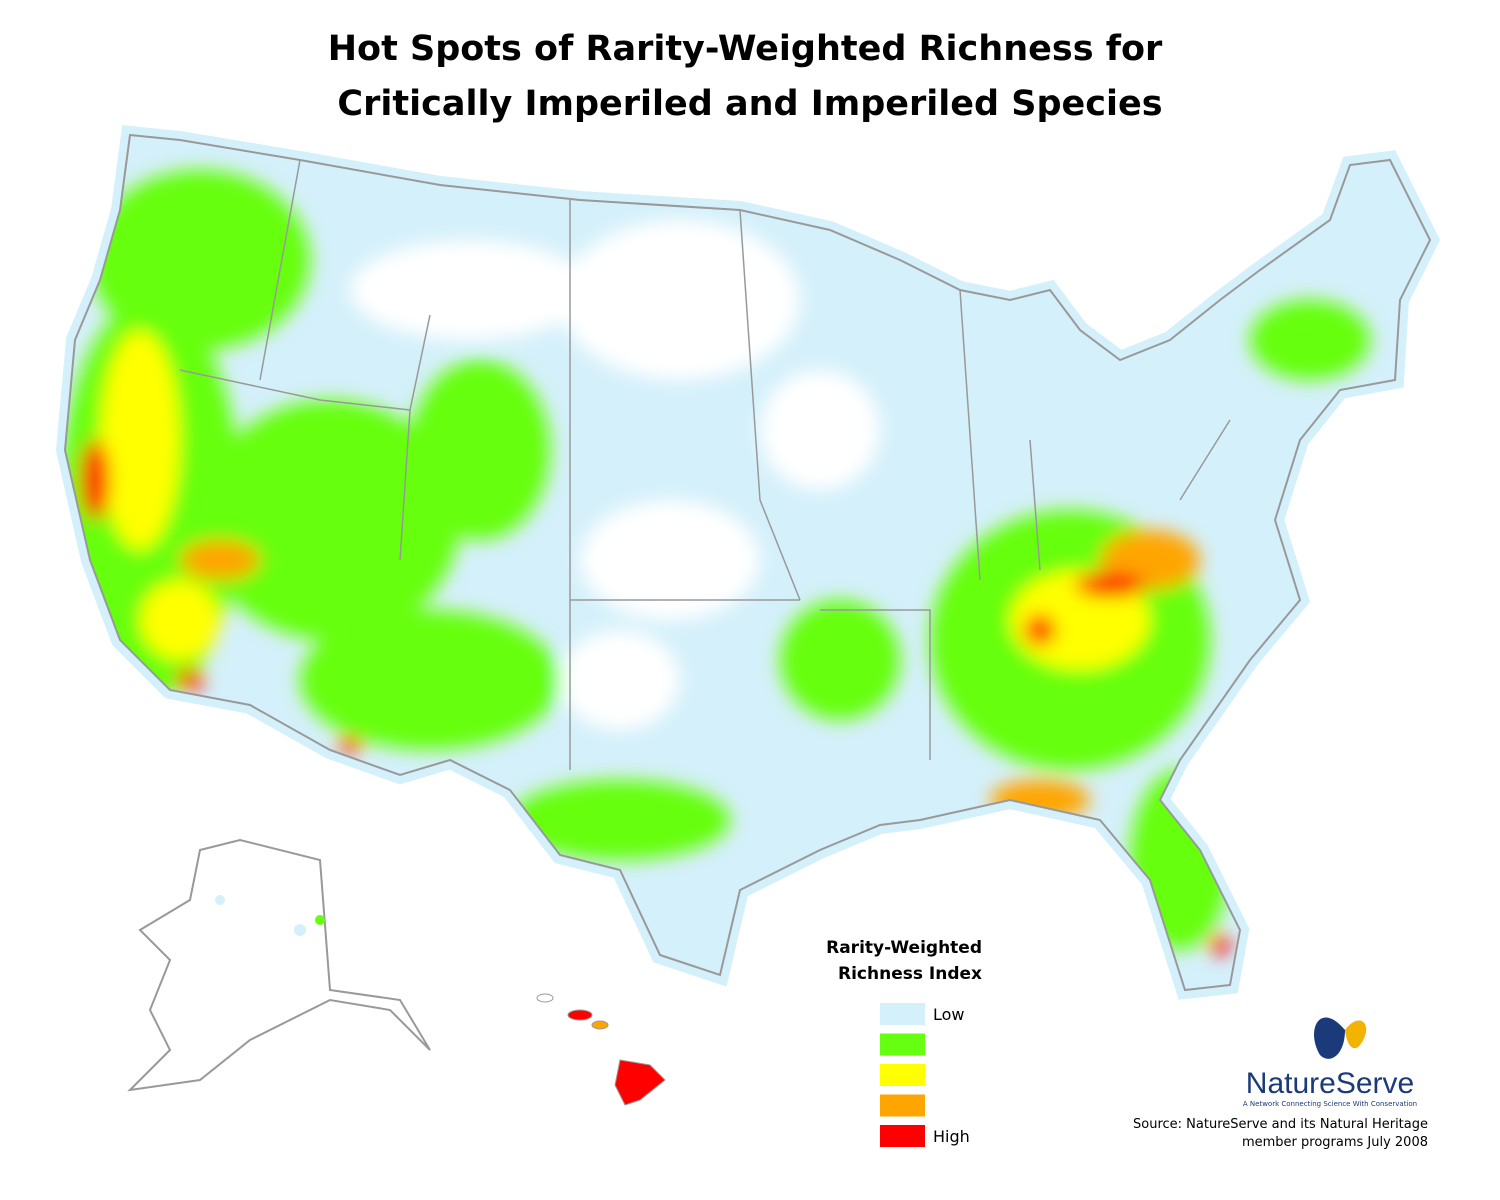  I want to click on legend-title: Richness Index, so click(910, 974).